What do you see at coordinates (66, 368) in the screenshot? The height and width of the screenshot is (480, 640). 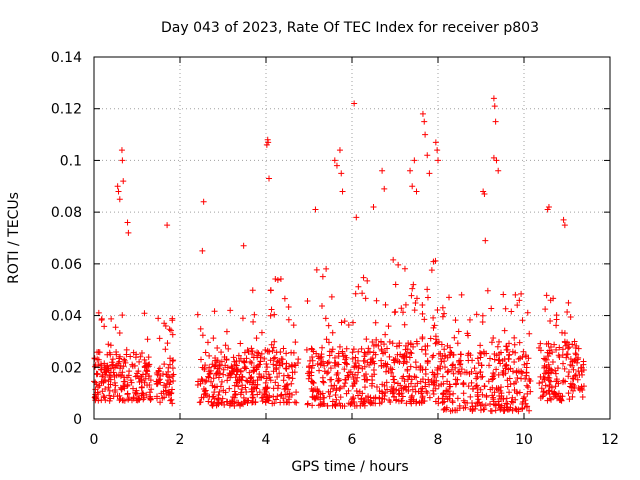 I see `y-tick-label: 0.02` at bounding box center [66, 368].